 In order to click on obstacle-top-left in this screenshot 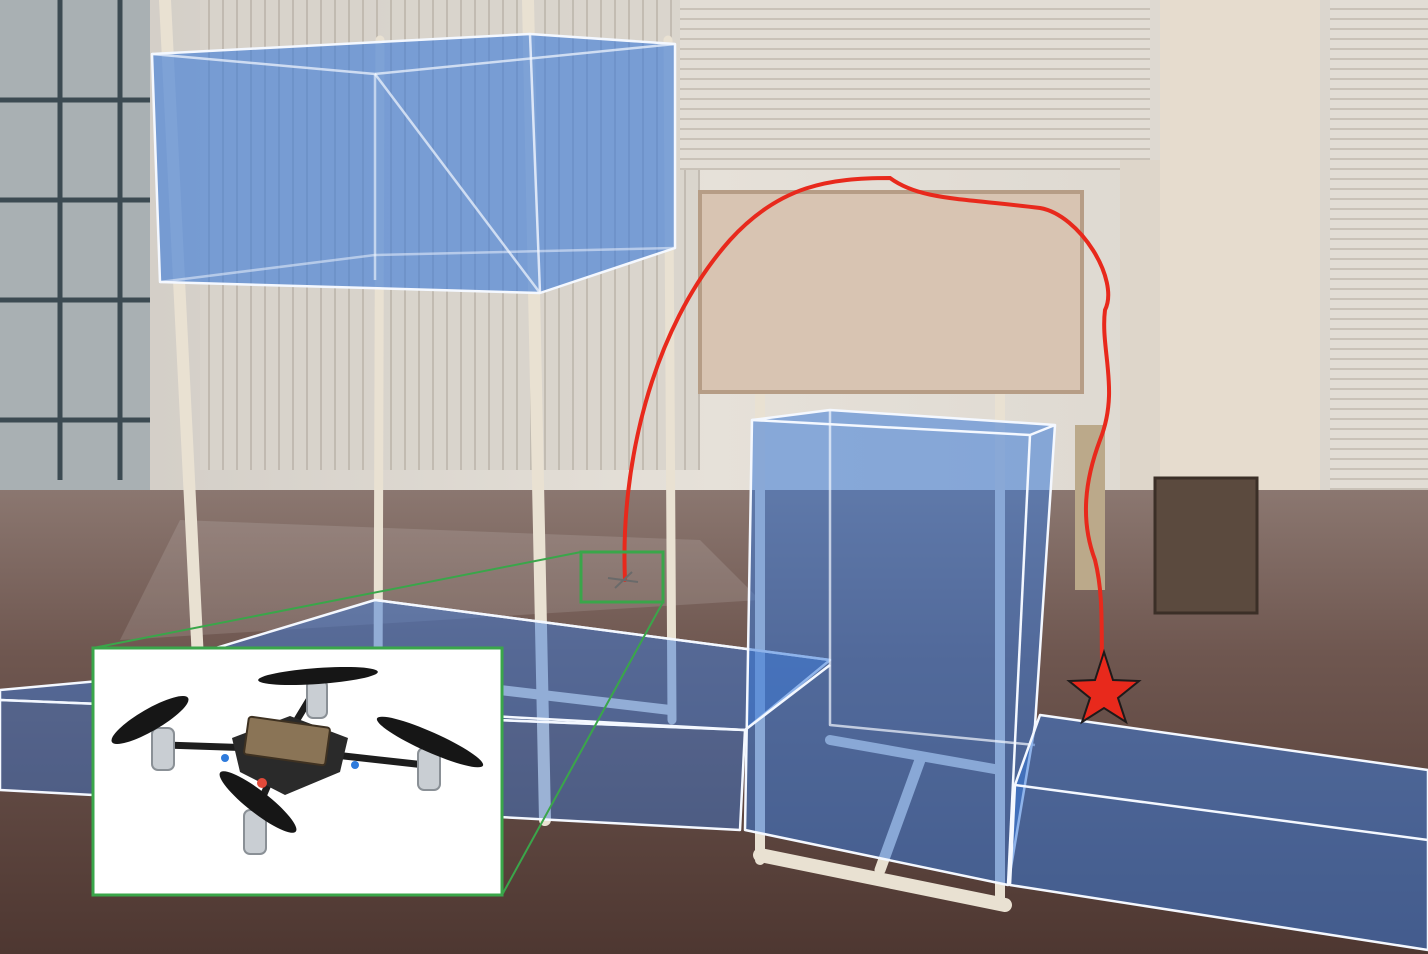, I will do `click(413, 163)`.